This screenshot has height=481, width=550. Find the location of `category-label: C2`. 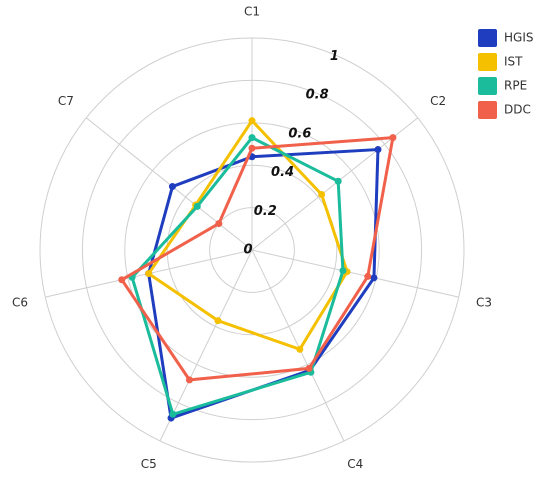

category-label: C2 is located at coordinates (438, 101).